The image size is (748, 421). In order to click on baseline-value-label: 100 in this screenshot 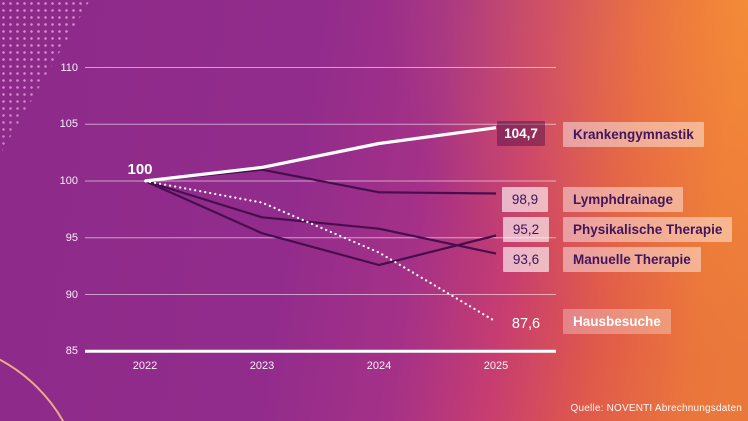, I will do `click(140, 169)`.